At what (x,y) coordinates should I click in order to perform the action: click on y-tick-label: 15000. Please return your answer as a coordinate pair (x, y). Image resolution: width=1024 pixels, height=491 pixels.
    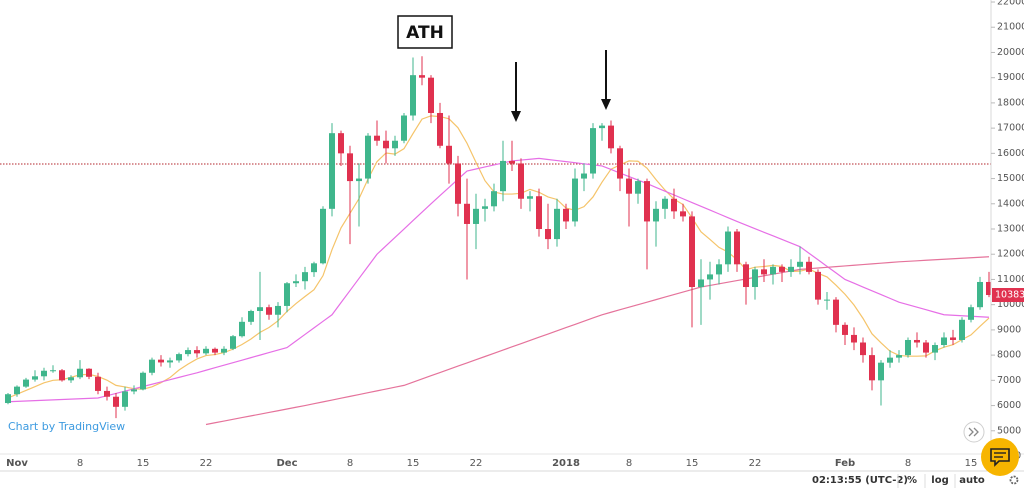
    Looking at the image, I should click on (1010, 178).